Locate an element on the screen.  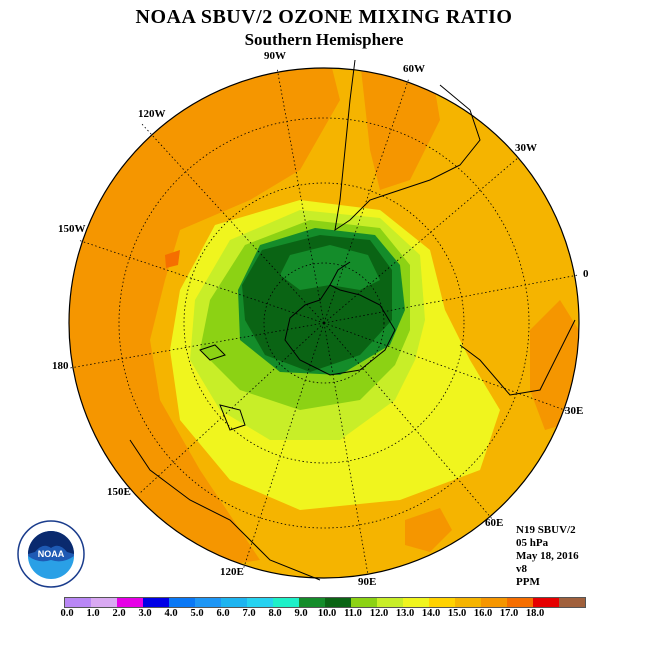
lon-label-120w: 120W is located at coordinates (152, 114).